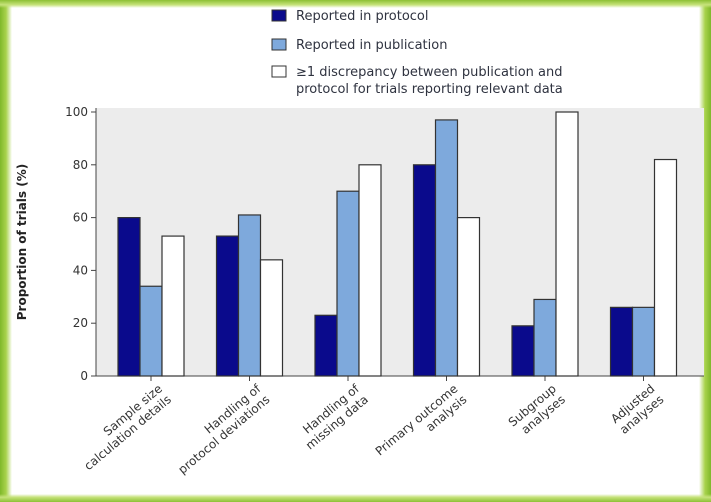 This screenshot has width=711, height=502. Describe the element at coordinates (362, 16) in the screenshot. I see `legend-label-protocol: Reported in protocol` at that location.